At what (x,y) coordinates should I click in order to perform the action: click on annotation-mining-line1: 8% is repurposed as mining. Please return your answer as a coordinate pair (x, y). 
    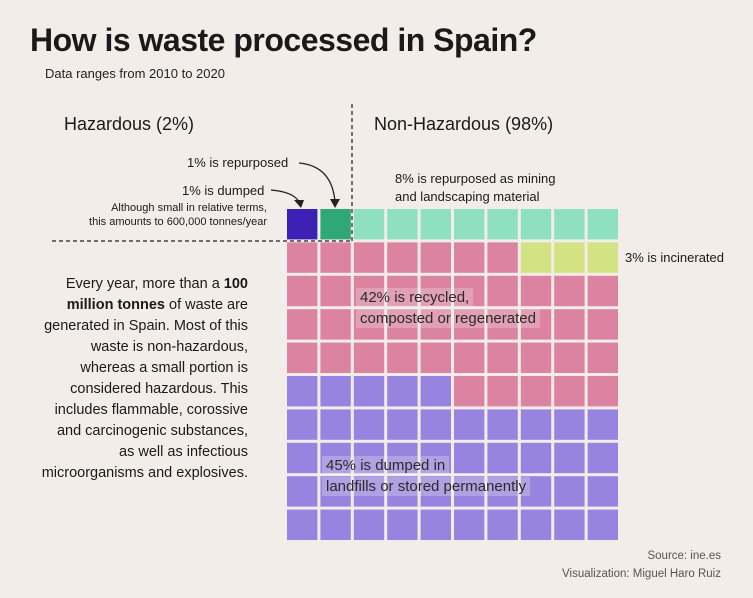
    Looking at the image, I should click on (475, 178).